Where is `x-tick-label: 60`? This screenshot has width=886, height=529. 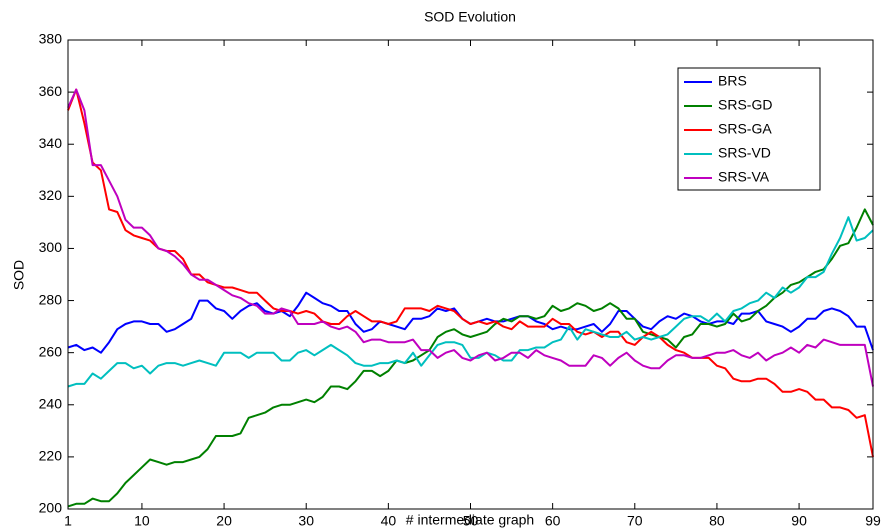 x-tick-label: 60 is located at coordinates (553, 521).